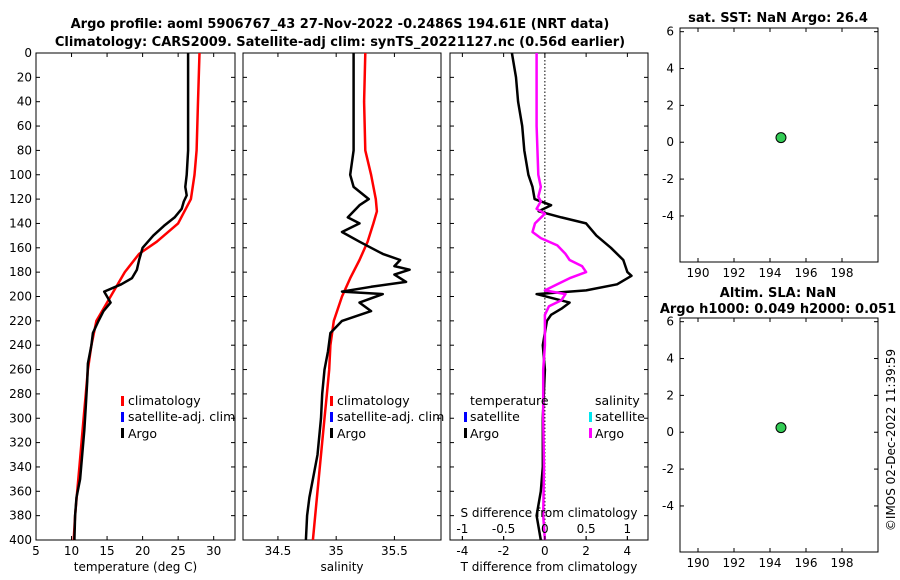  What do you see at coordinates (495, 416) in the screenshot?
I see `legend-t-satellite: satellite` at bounding box center [495, 416].